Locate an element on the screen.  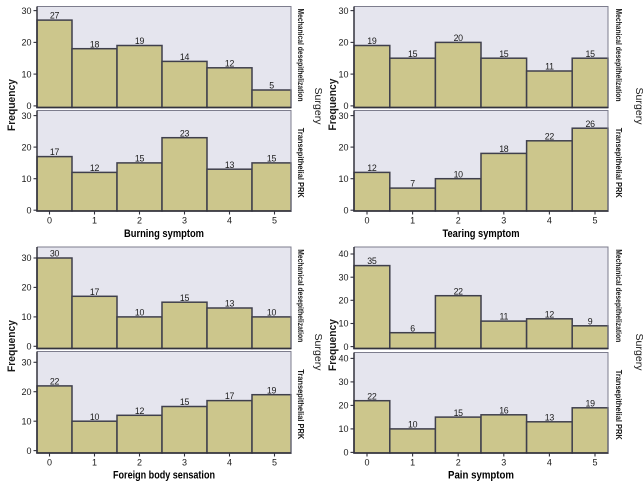
svg-text: 17 is located at coordinates (55, 152).